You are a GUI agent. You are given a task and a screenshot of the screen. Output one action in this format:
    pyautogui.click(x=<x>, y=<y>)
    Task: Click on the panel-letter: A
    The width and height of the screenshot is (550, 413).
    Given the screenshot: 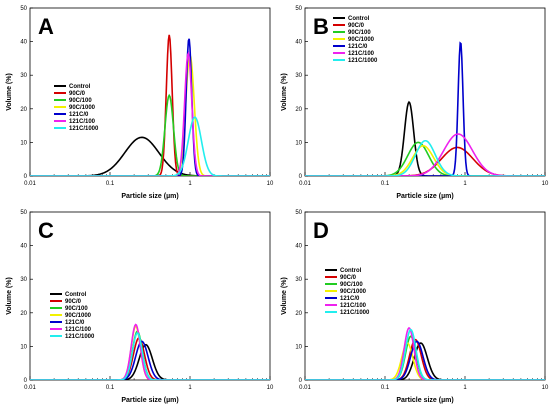 What is the action you would take?
    pyautogui.click(x=46, y=26)
    